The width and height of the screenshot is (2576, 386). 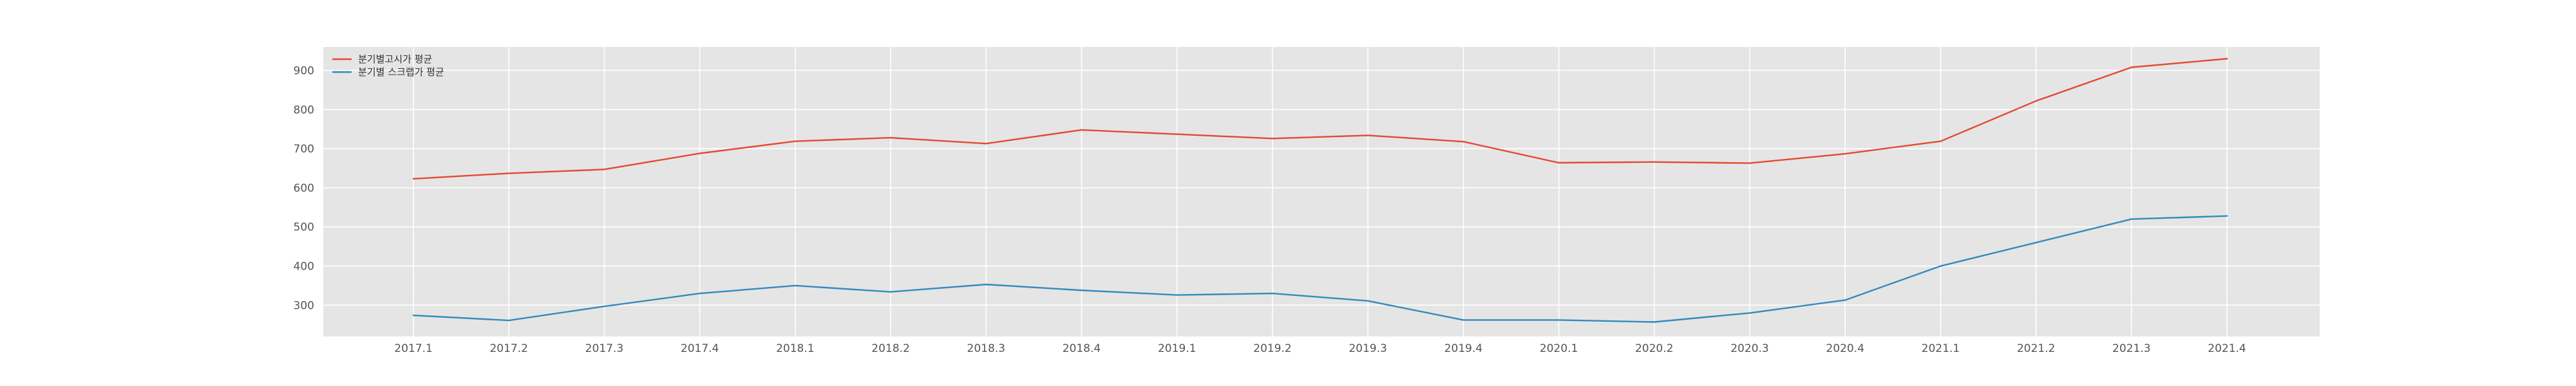 What do you see at coordinates (304, 110) in the screenshot?
I see `y-tick-label: 800` at bounding box center [304, 110].